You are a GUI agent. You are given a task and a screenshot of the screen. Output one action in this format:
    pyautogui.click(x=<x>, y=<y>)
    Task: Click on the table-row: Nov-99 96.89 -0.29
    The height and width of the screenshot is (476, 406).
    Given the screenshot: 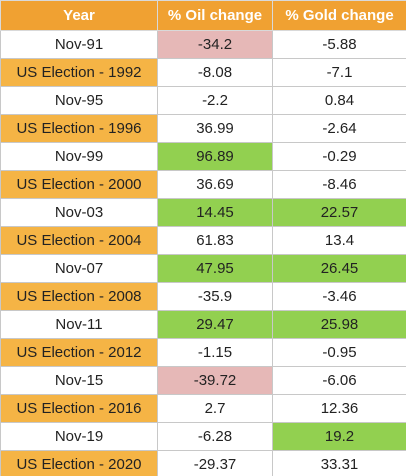 What is the action you would take?
    pyautogui.click(x=203, y=156)
    